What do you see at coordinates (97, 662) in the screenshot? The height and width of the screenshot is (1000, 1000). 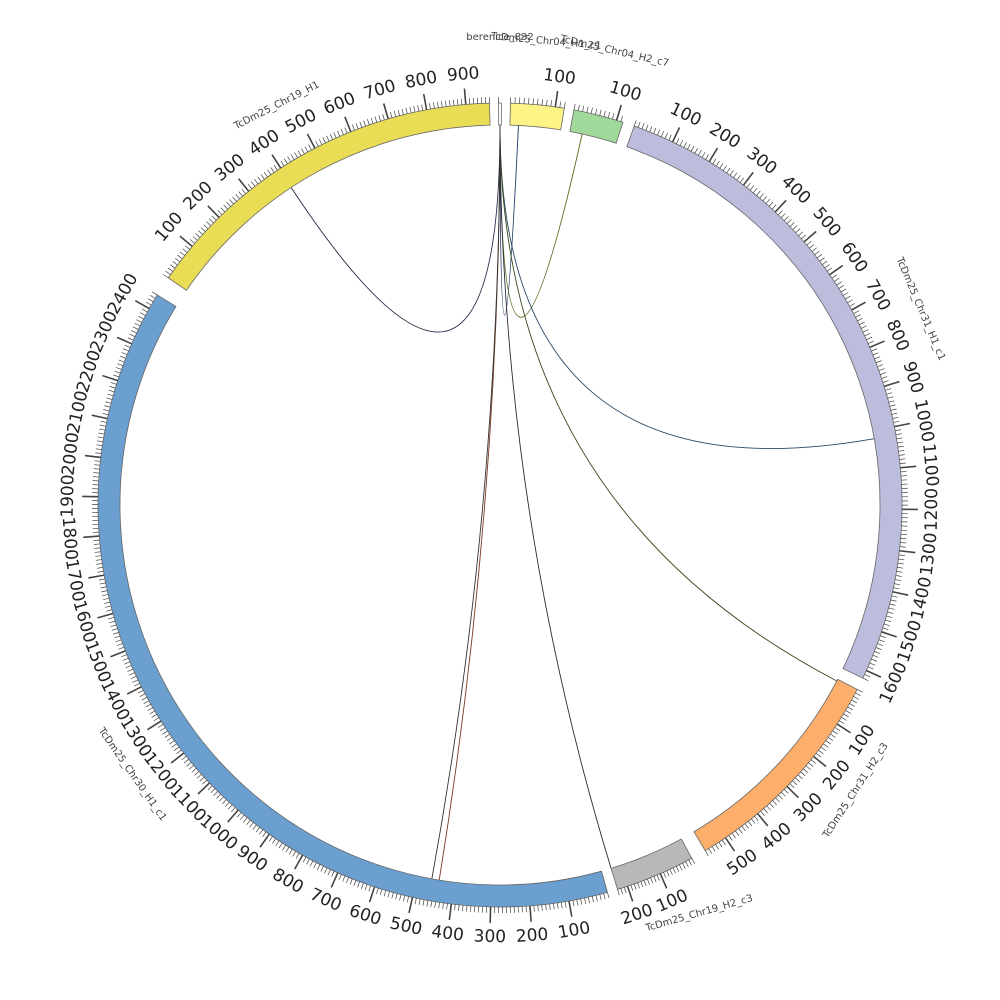 I see `tick-label: 1500` at bounding box center [97, 662].